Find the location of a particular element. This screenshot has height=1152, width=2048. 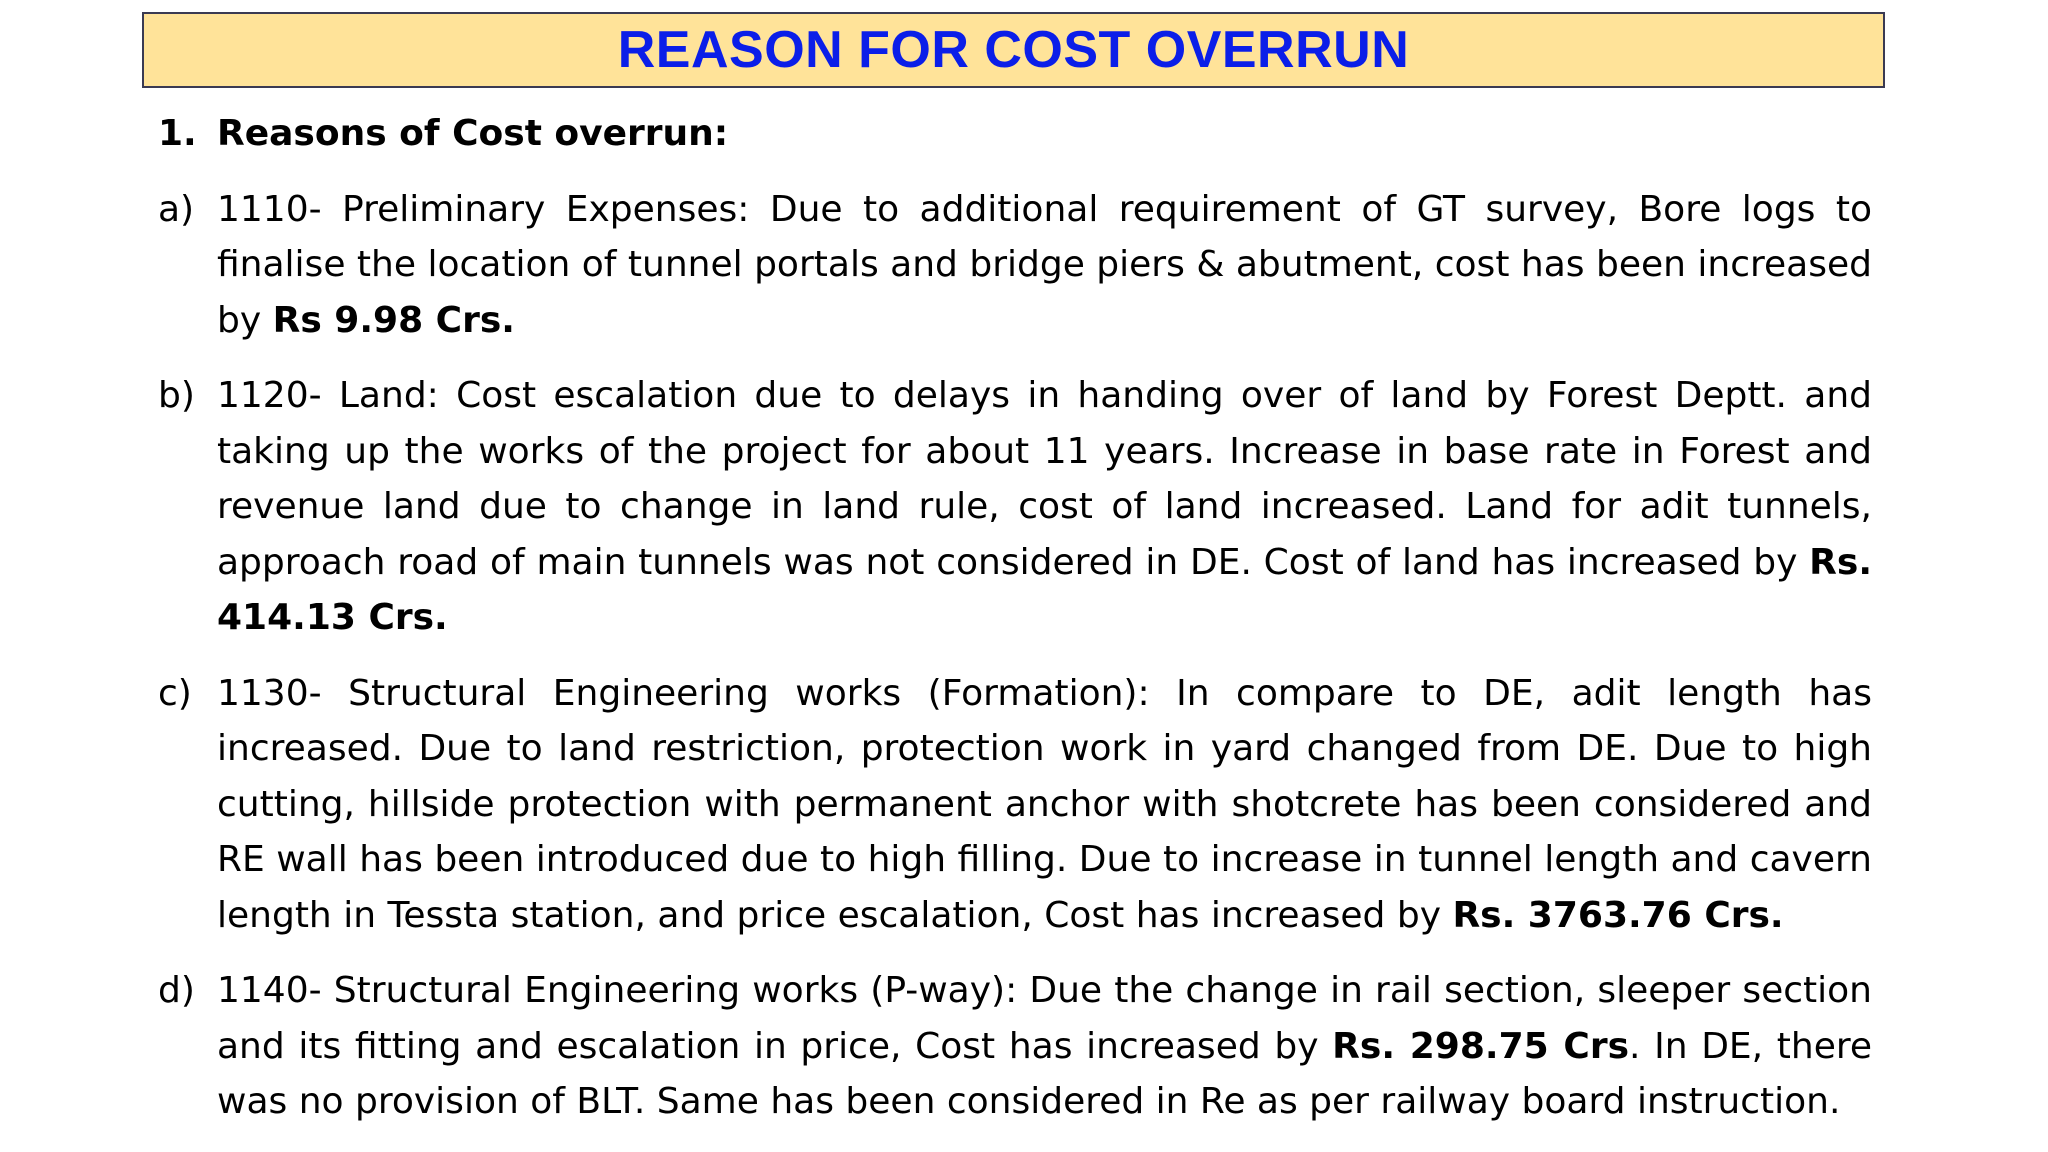

cost-amount: Rs. 3763.76 Crs. is located at coordinates (1618, 915).